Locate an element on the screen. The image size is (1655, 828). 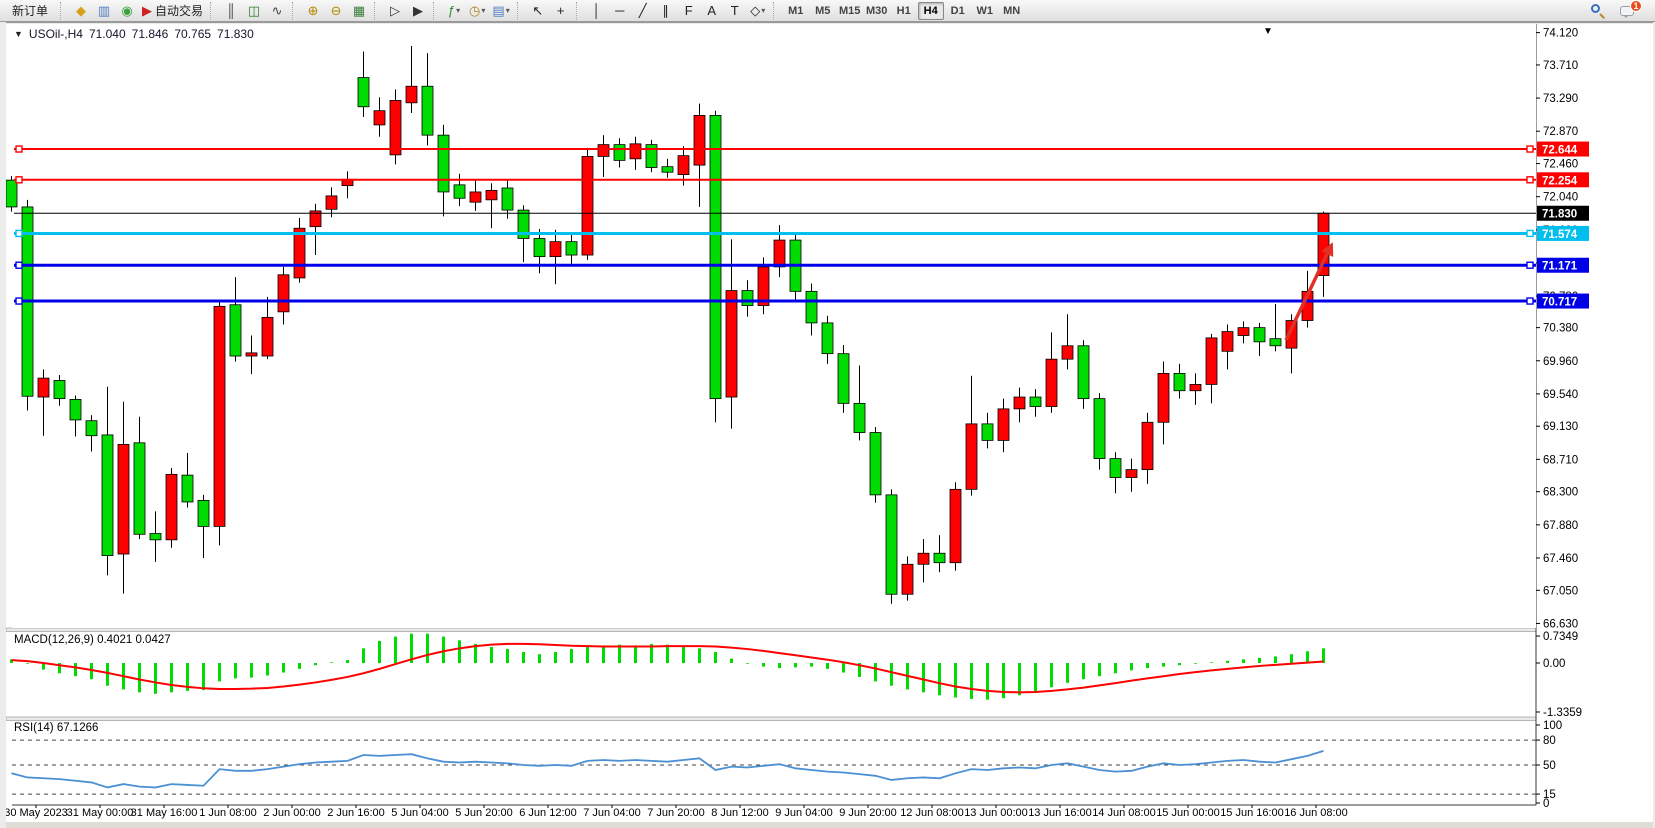
fibonacci-button: F is located at coordinates (689, 11).